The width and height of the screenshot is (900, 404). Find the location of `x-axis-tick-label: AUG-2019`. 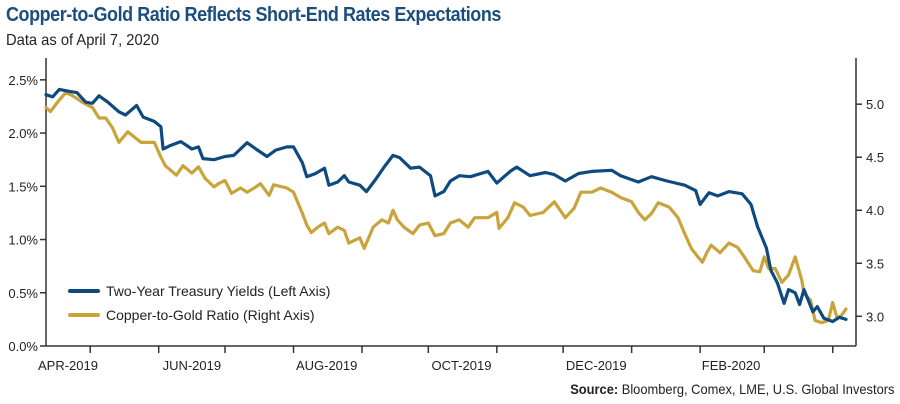

x-axis-tick-label: AUG-2019 is located at coordinates (326, 365).